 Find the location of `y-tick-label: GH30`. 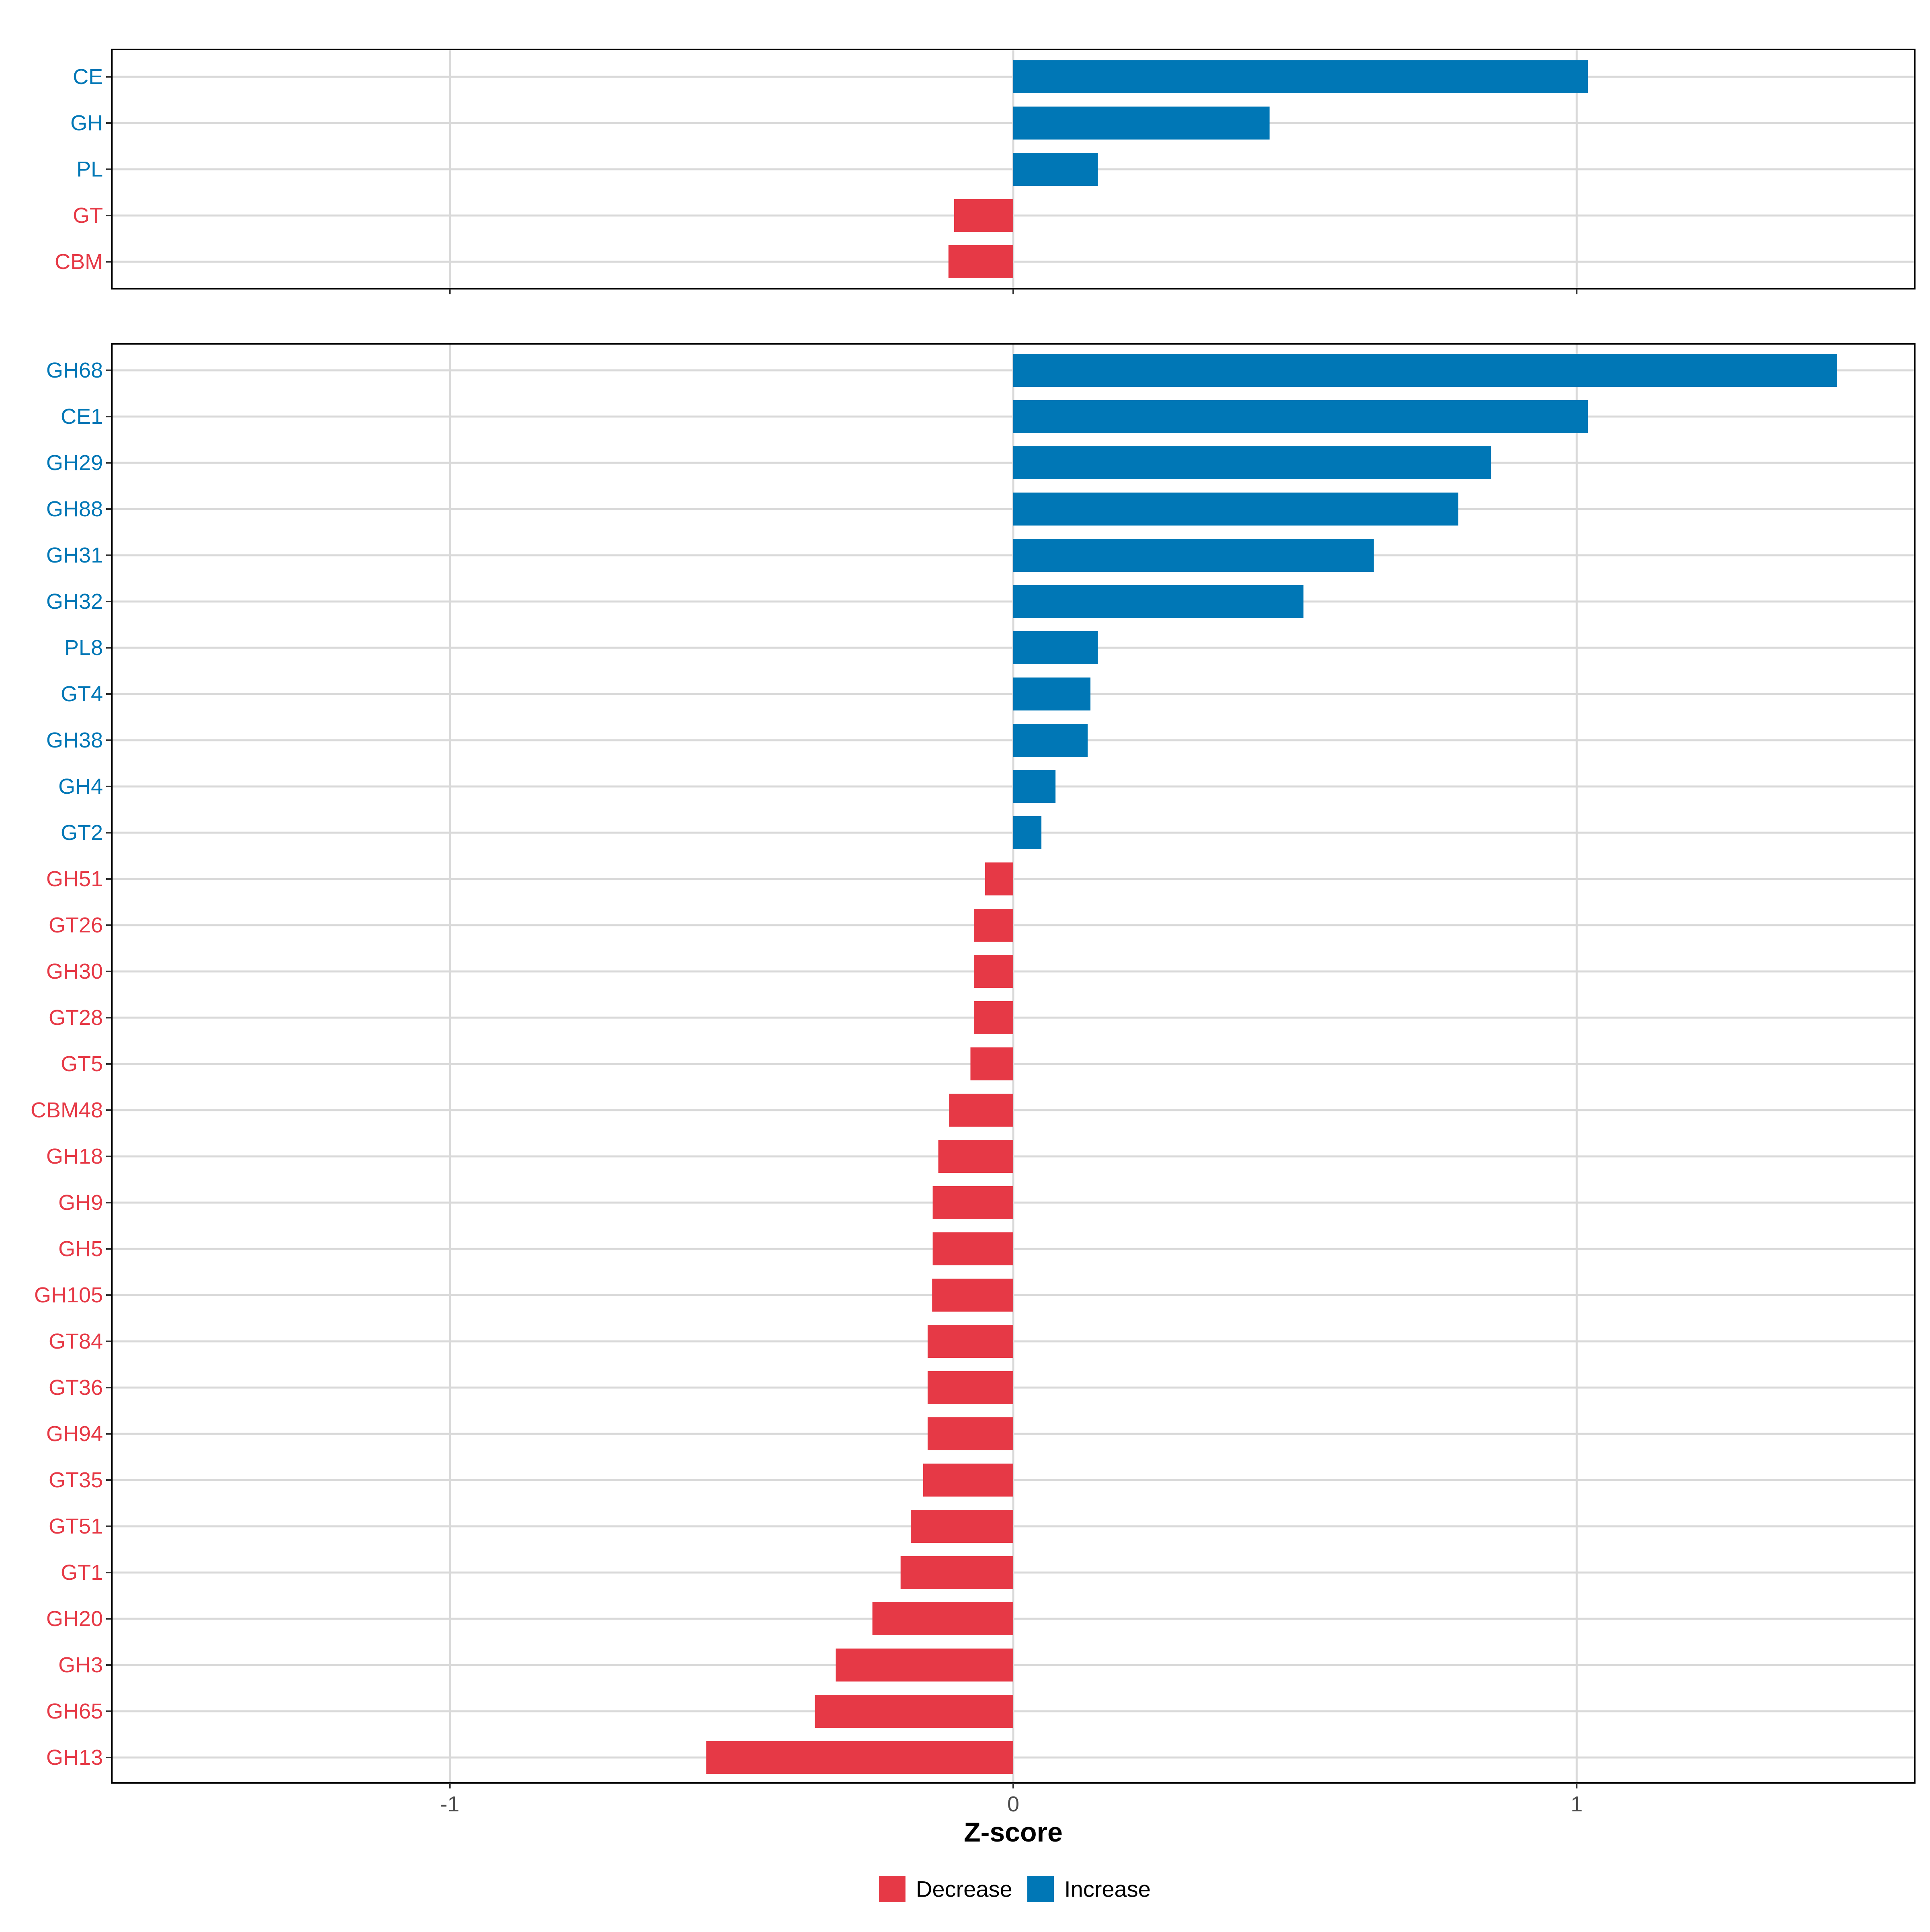

y-tick-label: GH30 is located at coordinates (74, 971).